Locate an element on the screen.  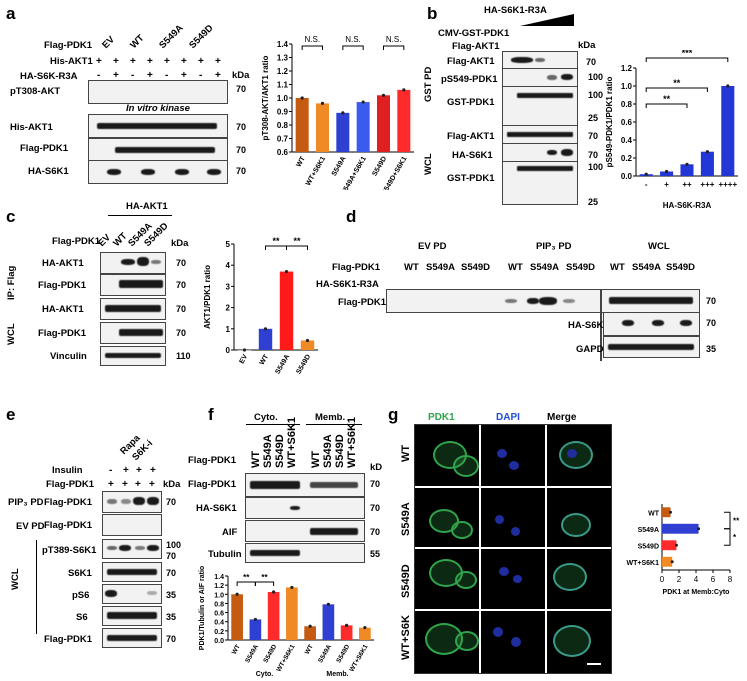
blot-label-gst-pdk1-b: GST-PDK1 is located at coordinates (471, 102).